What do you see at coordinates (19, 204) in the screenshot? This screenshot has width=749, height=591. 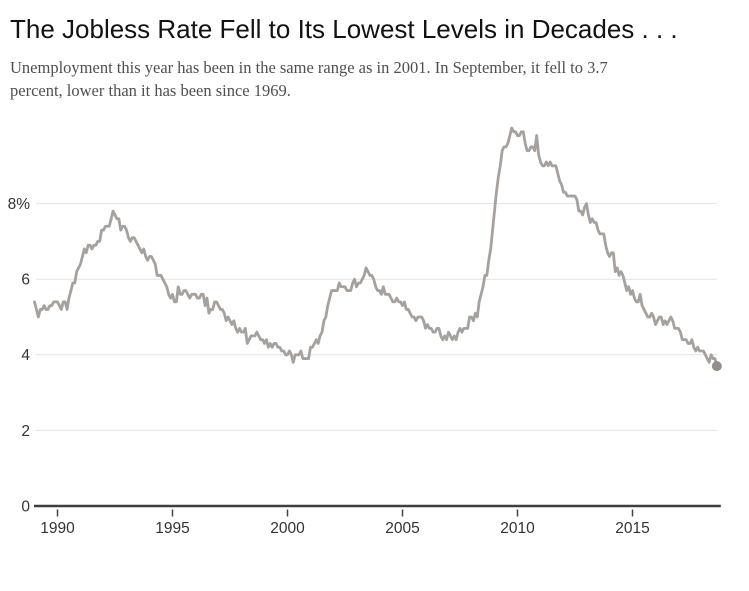 I see `y-axis-label-8: 8%` at bounding box center [19, 204].